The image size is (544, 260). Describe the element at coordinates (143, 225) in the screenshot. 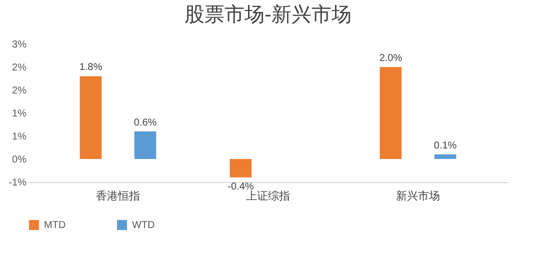

I see `legend-label: WTD` at that location.